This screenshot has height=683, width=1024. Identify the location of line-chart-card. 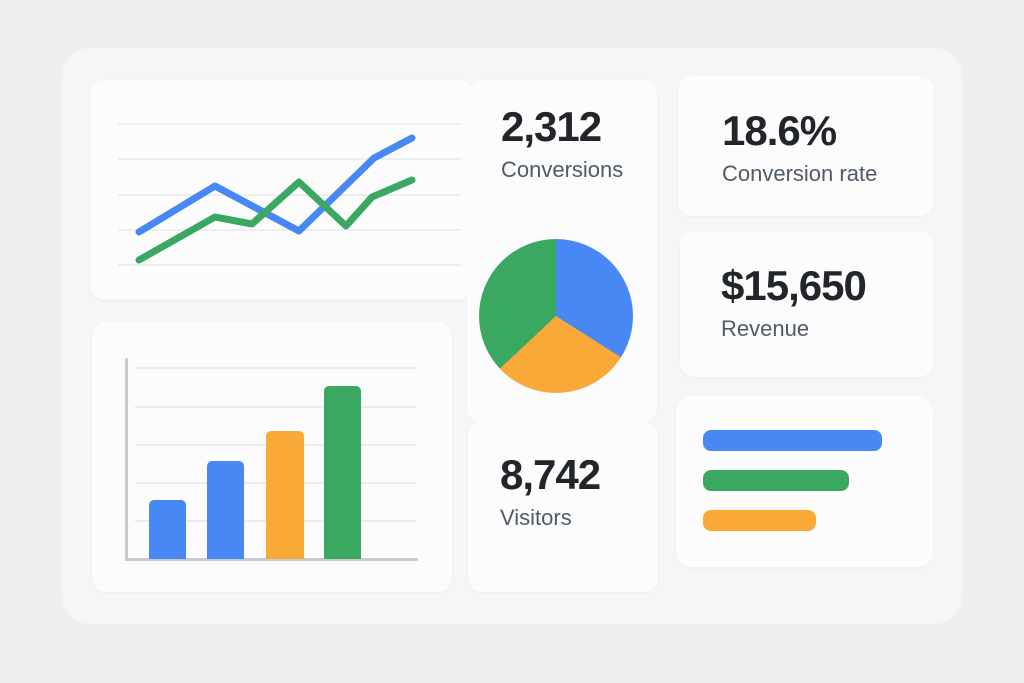
(281, 190).